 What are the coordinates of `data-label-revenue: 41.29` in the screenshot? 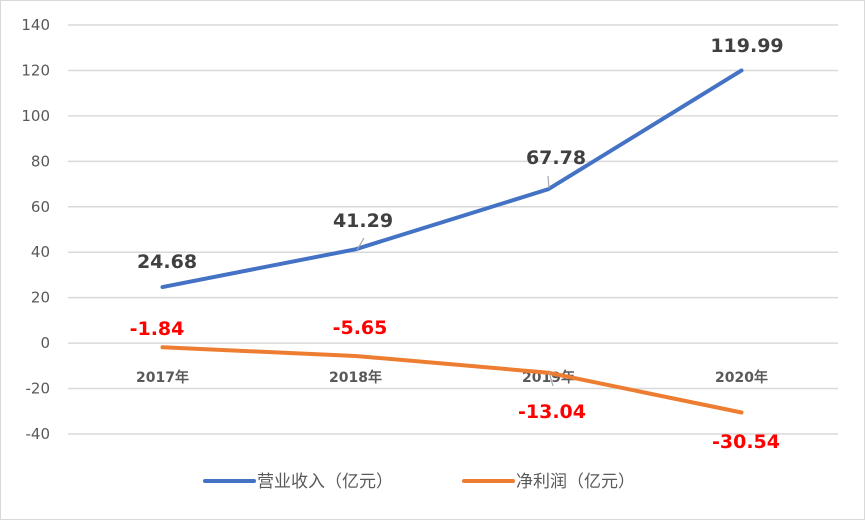 It's located at (363, 221).